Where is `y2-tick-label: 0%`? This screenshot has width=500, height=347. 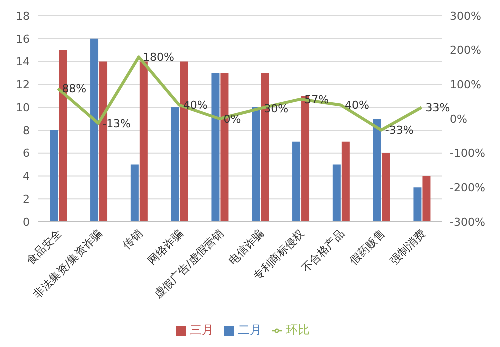
y2-tick-label: 0% is located at coordinates (459, 119).